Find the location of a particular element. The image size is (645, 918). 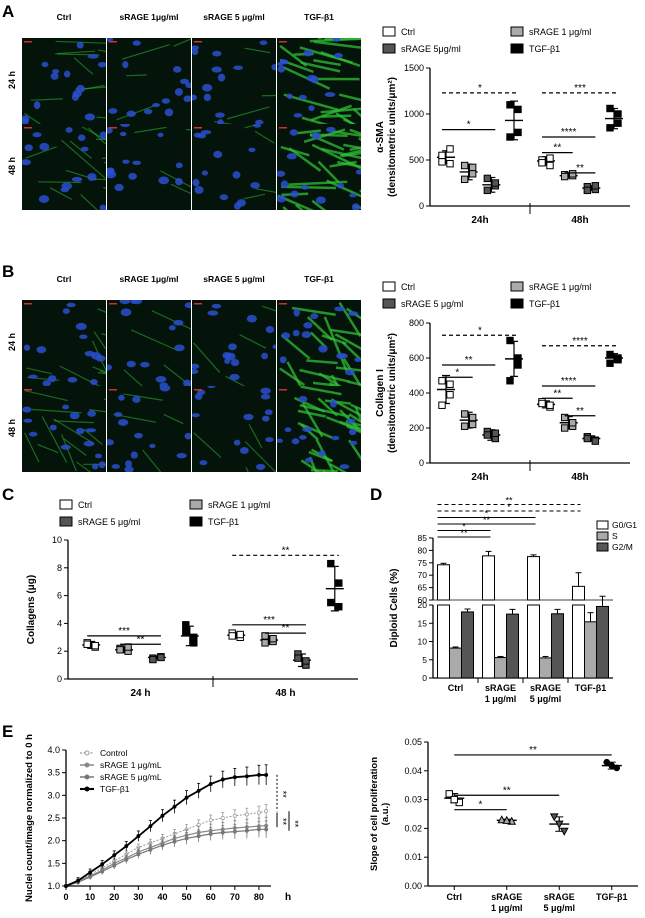

x-tick-label: 0 is located at coordinates (65, 897).